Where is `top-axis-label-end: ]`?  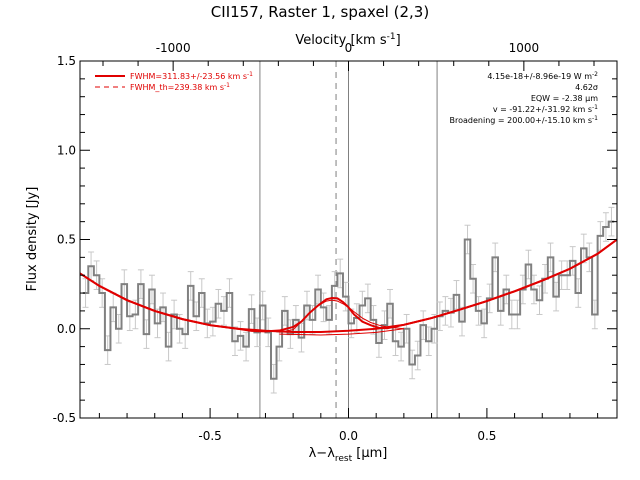
top-axis-label-end: ] is located at coordinates (398, 40).